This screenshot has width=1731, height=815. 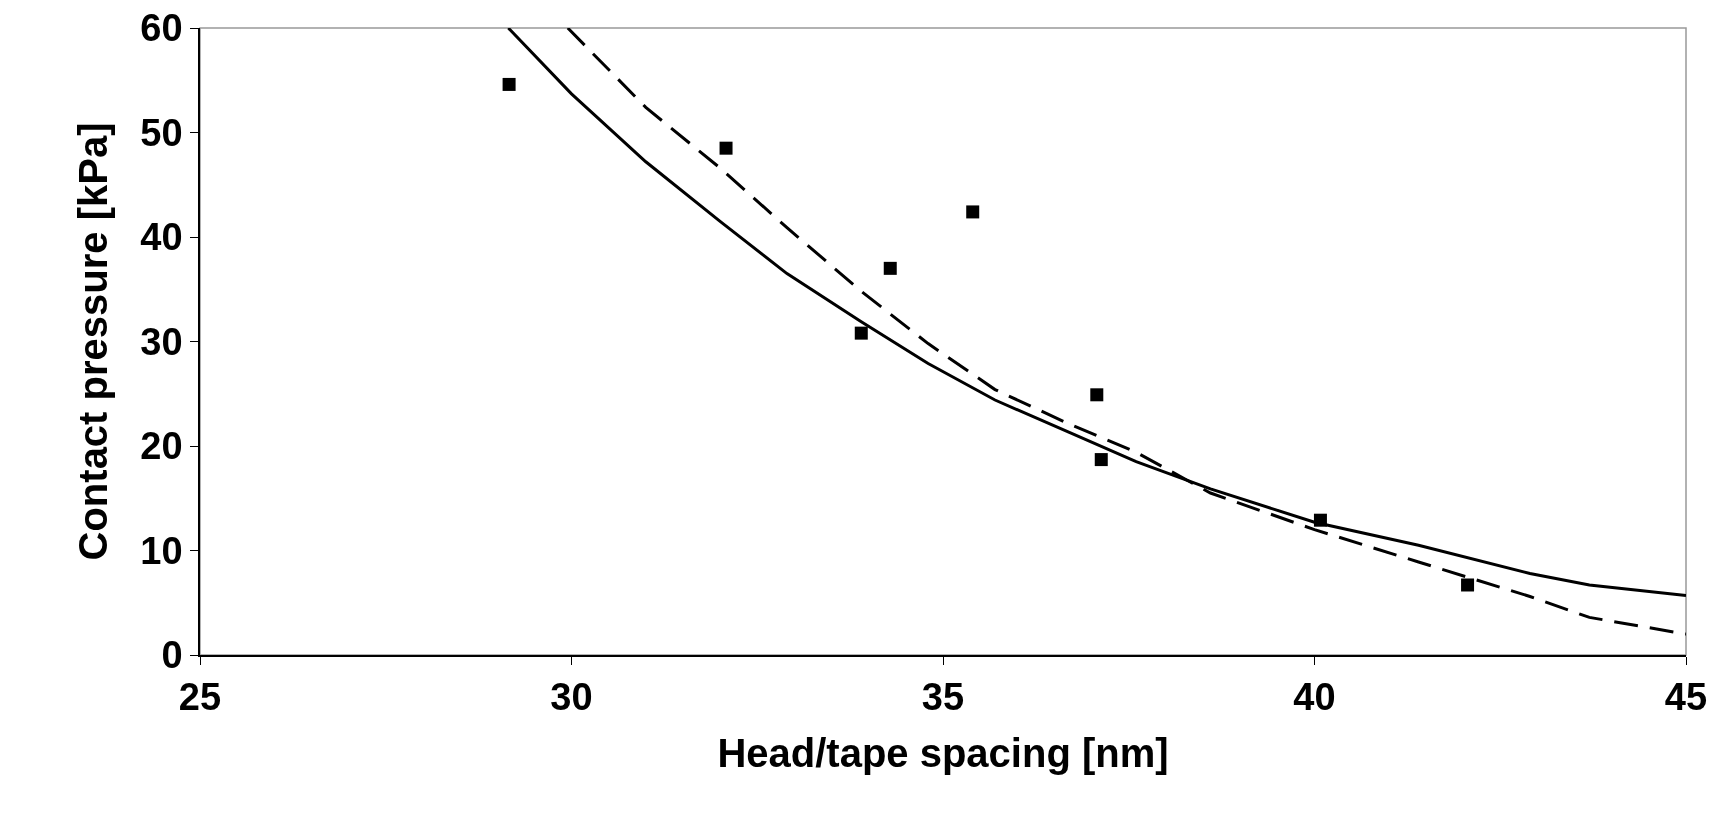 I want to click on x-tick-label: 45, so click(x=1686, y=697).